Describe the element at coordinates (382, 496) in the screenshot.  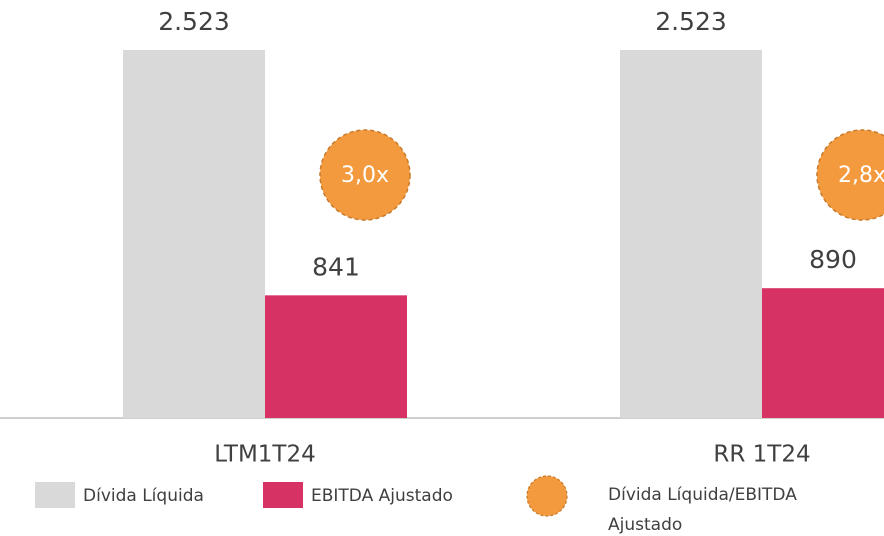
I see `legend-label: EBITDA Ajustado` at that location.